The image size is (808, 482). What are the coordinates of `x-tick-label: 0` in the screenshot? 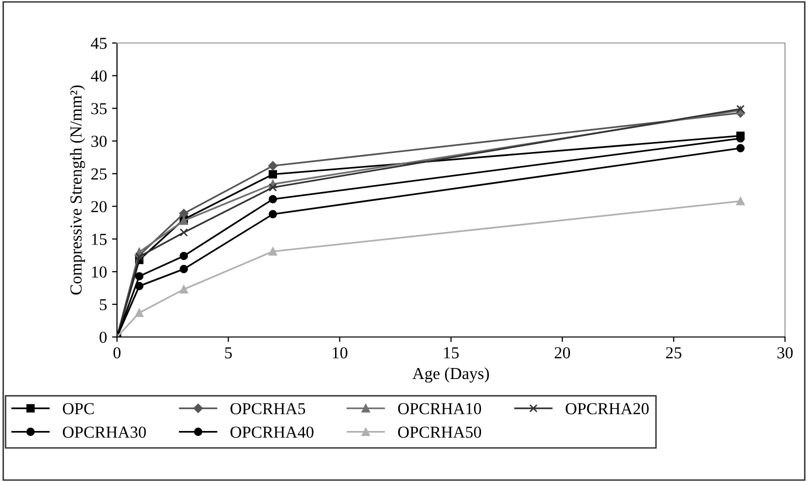 It's located at (117, 352).